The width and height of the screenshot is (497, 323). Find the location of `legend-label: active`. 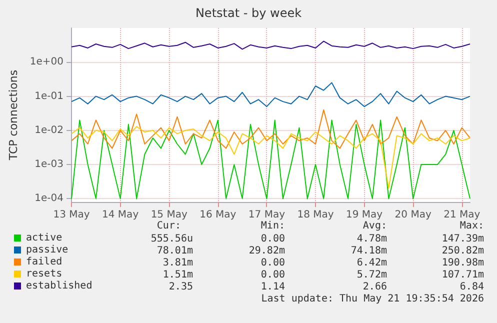

legend-label: active is located at coordinates (44, 238).